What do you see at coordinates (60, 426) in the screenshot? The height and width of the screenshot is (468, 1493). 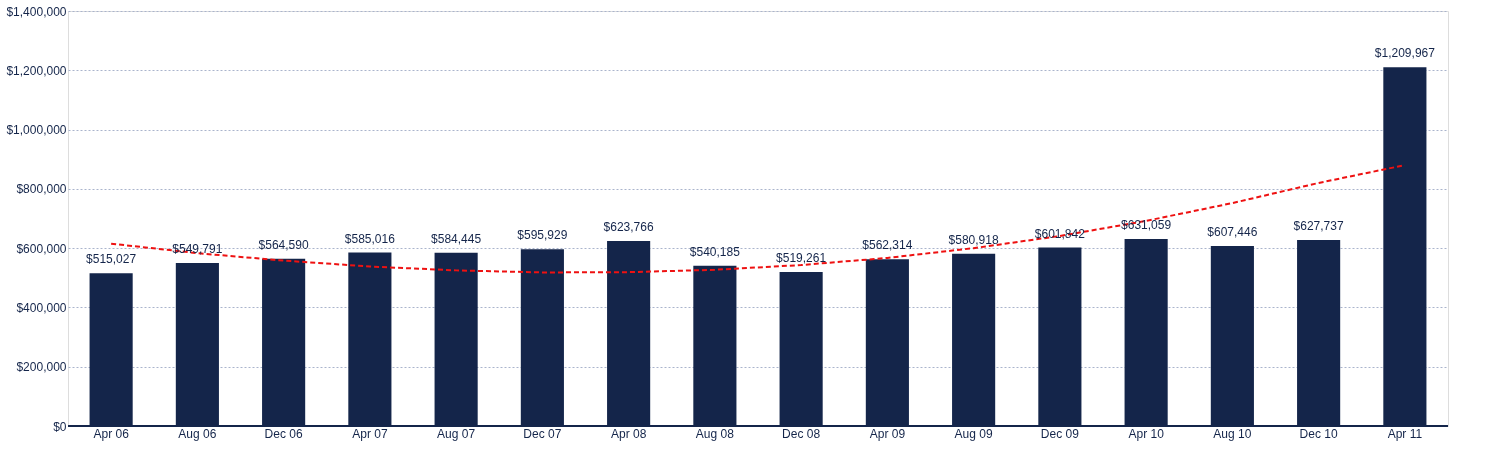 I see `y-tick-label: $0` at bounding box center [60, 426].